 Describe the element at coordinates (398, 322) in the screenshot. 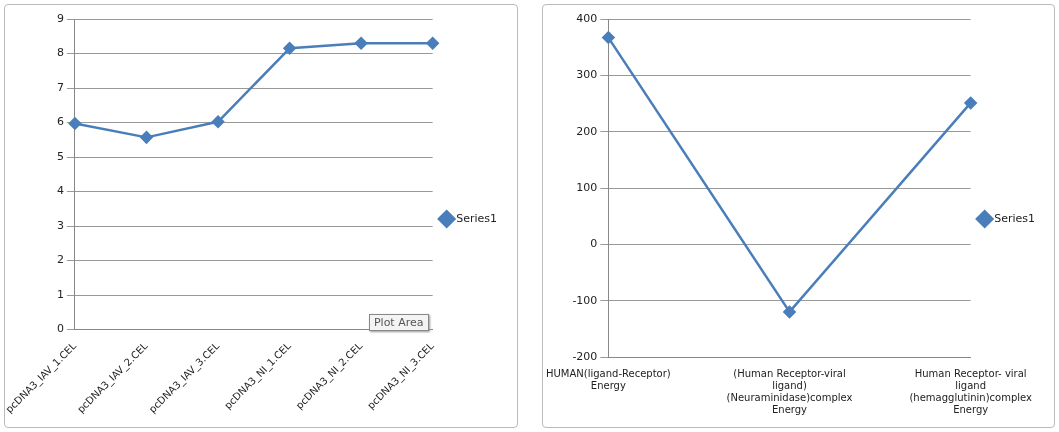

I see `annotation: Plot Area` at that location.